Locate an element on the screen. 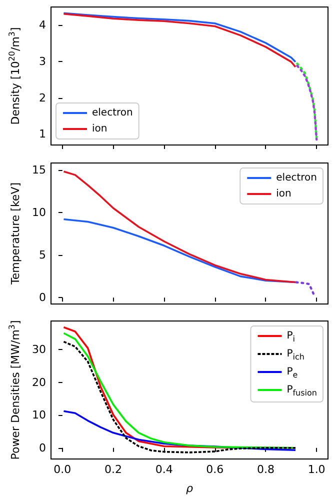 Image resolution: width=336 pixels, height=504 pixels. y-tick-label: 4 is located at coordinates (42, 25).